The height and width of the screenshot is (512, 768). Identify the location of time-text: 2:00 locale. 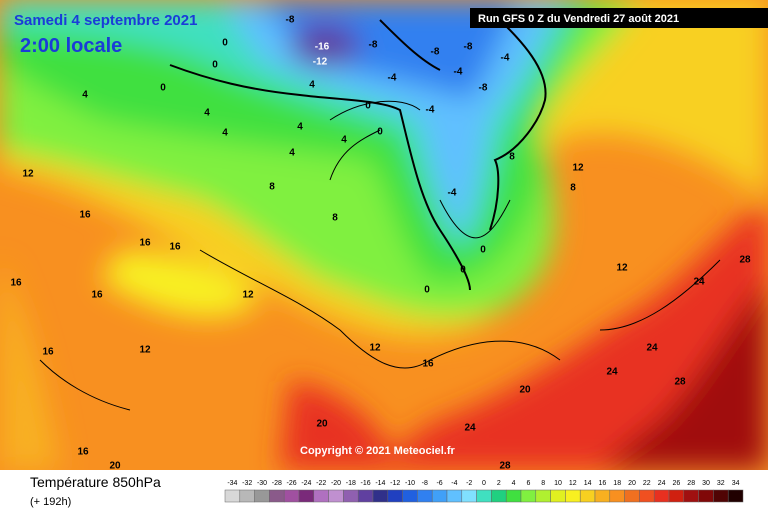
(71, 46).